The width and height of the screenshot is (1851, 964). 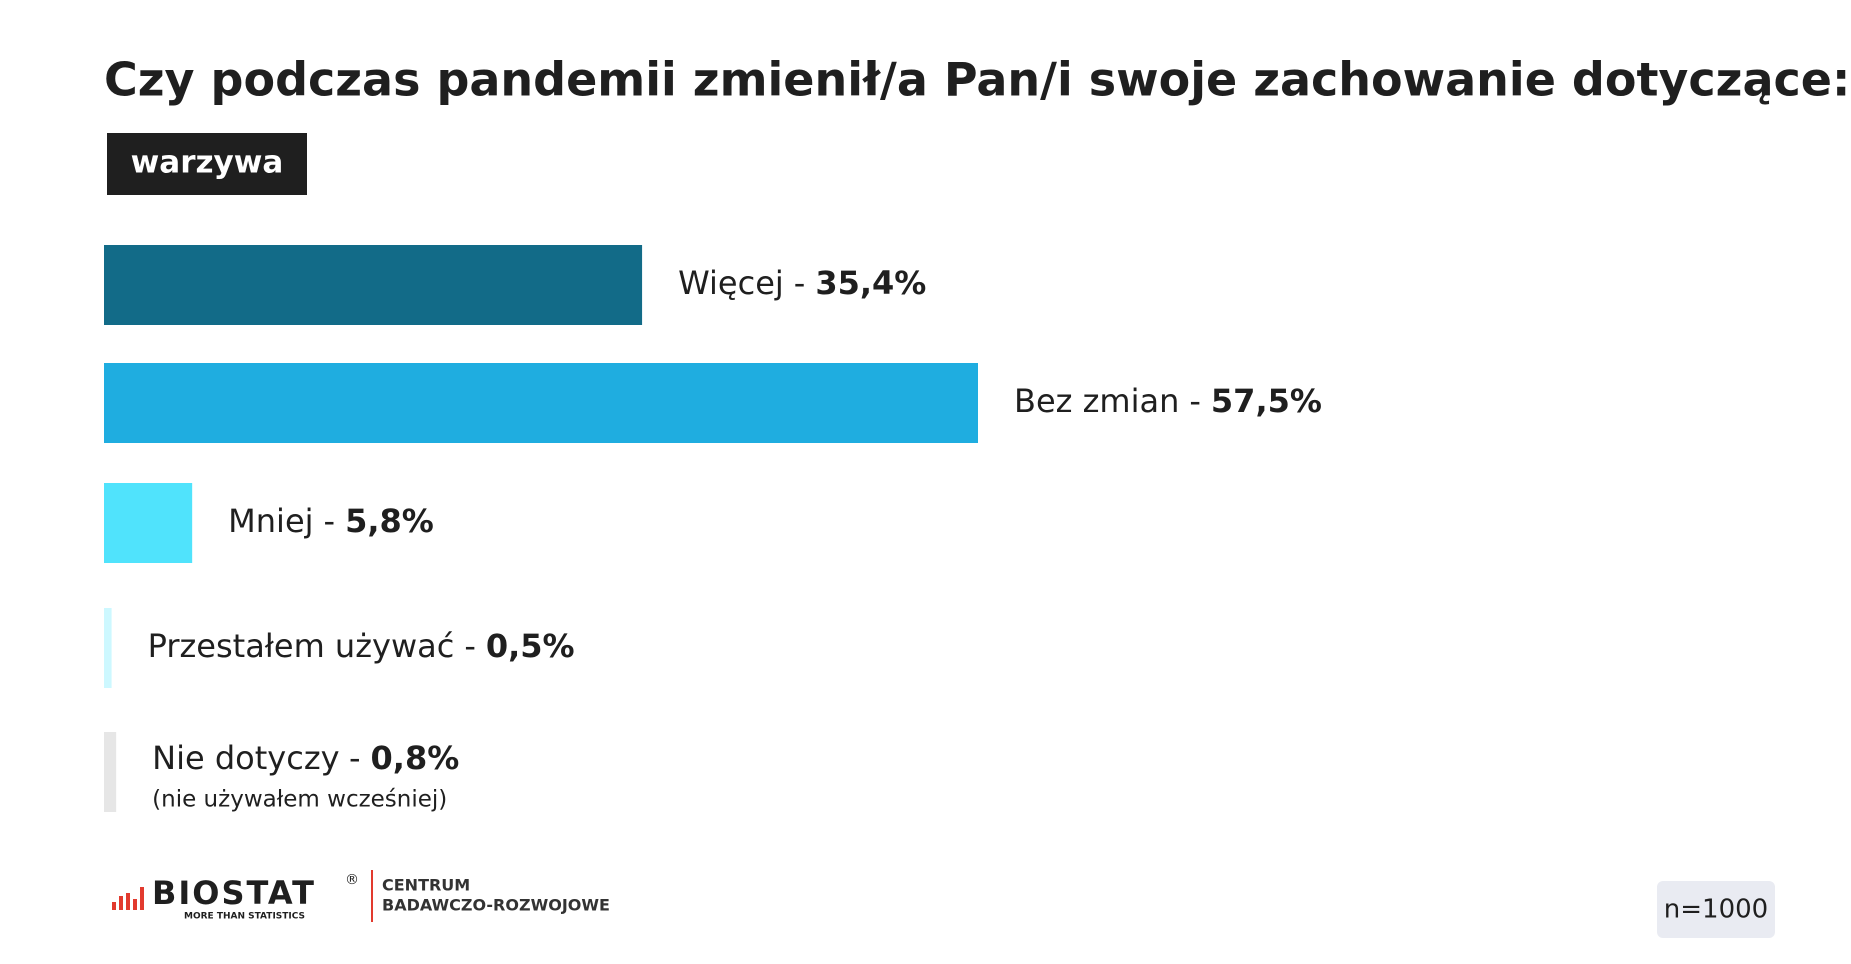 What do you see at coordinates (128, 898) in the screenshot?
I see `logo-bars` at bounding box center [128, 898].